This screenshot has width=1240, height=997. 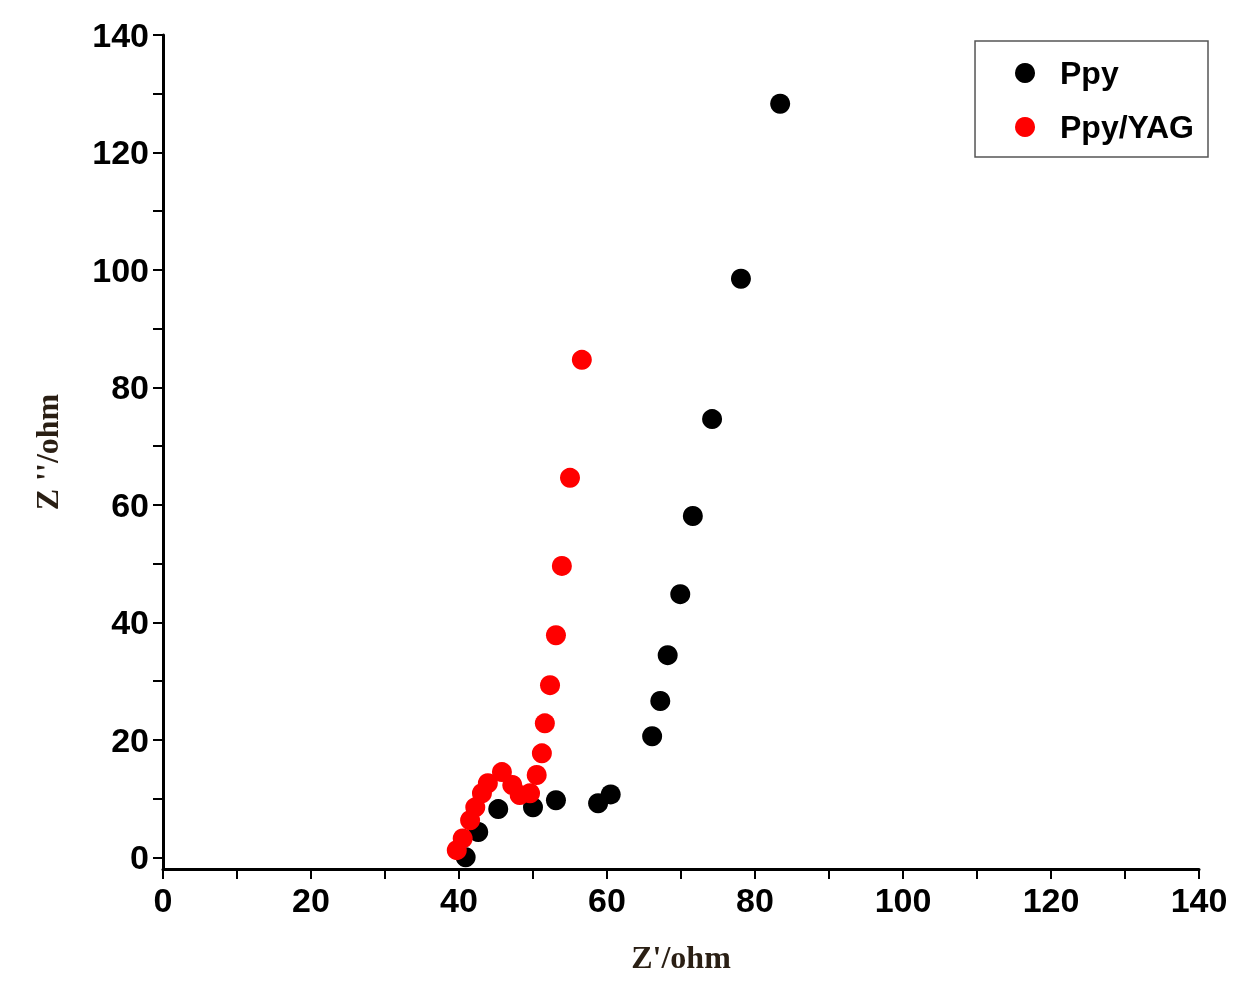 I want to click on x-tick-label: 40, so click(x=459, y=900).